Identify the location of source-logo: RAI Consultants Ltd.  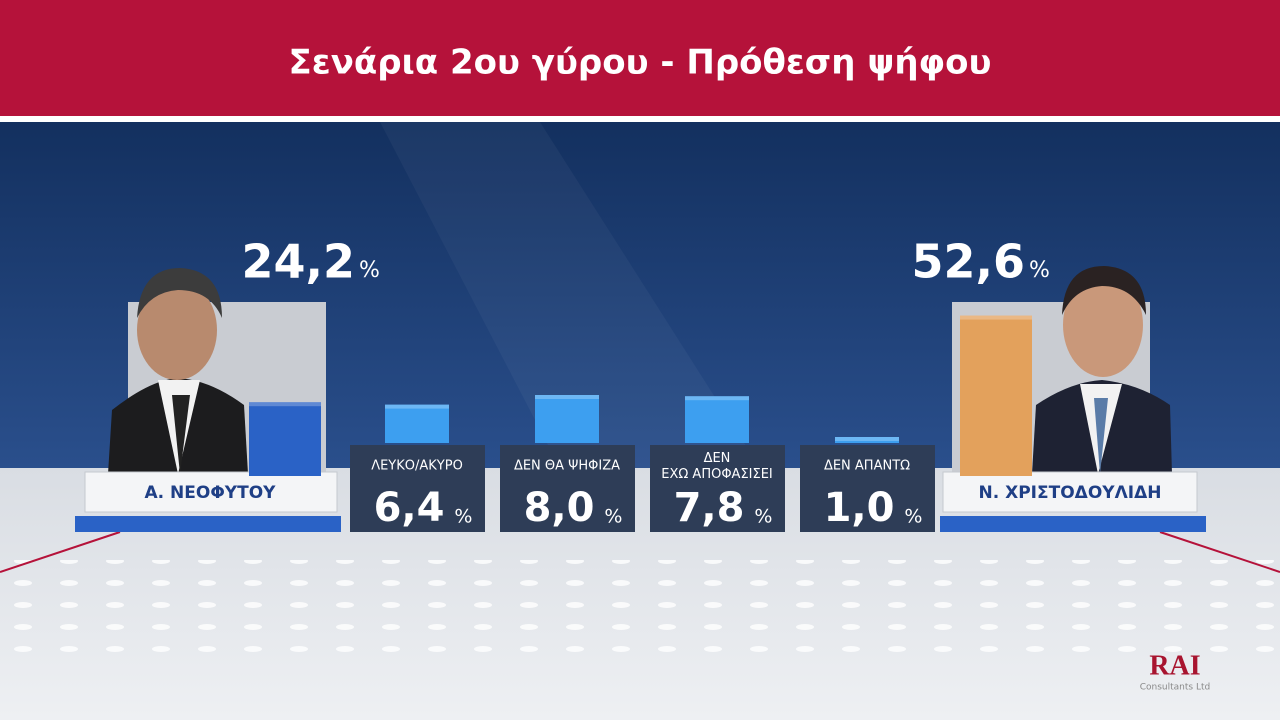
(1175, 671).